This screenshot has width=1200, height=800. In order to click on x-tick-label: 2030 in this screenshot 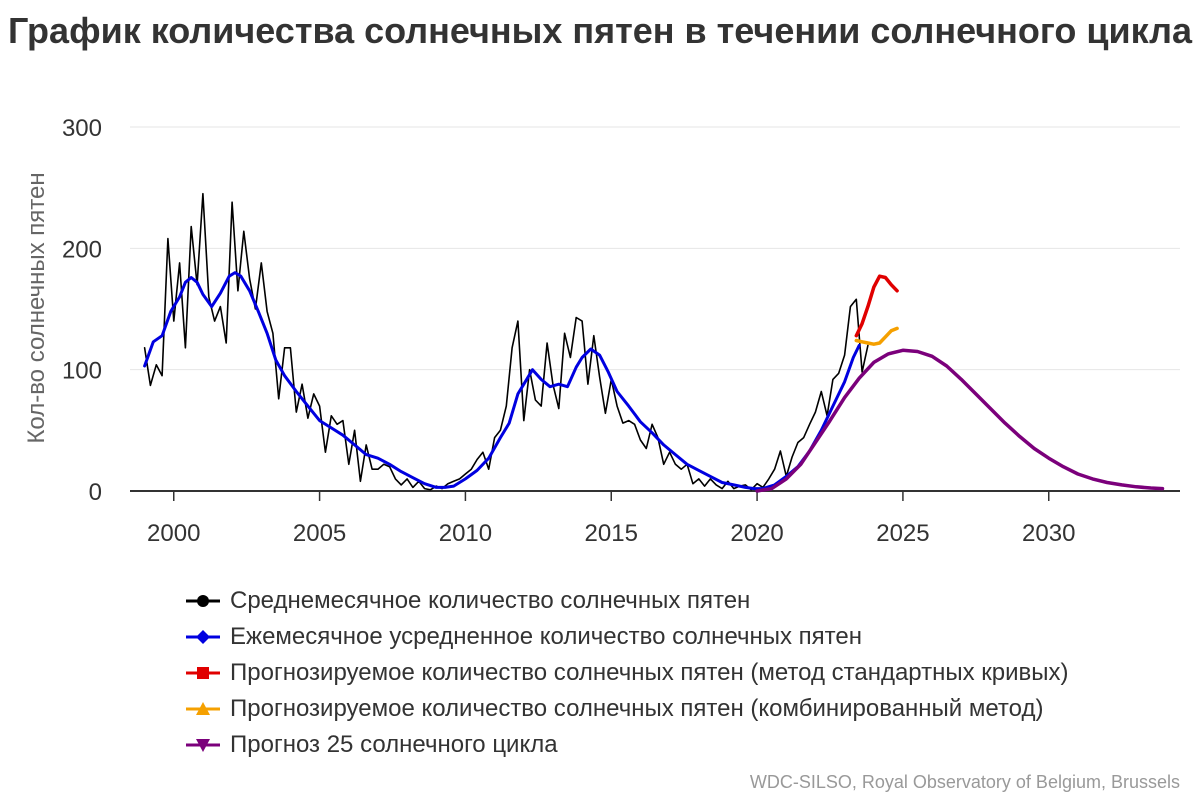, I will do `click(1048, 533)`.